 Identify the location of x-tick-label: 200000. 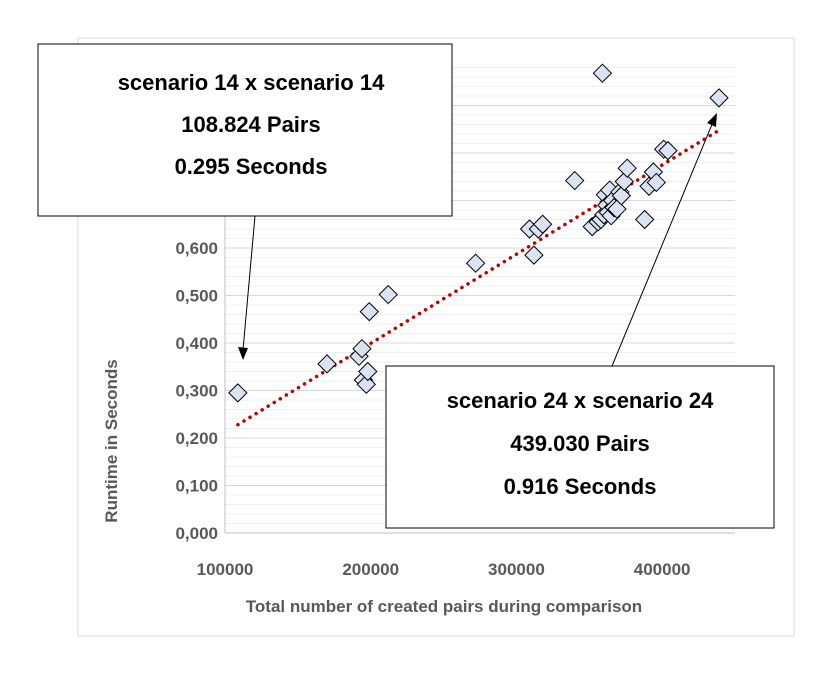
(370, 569).